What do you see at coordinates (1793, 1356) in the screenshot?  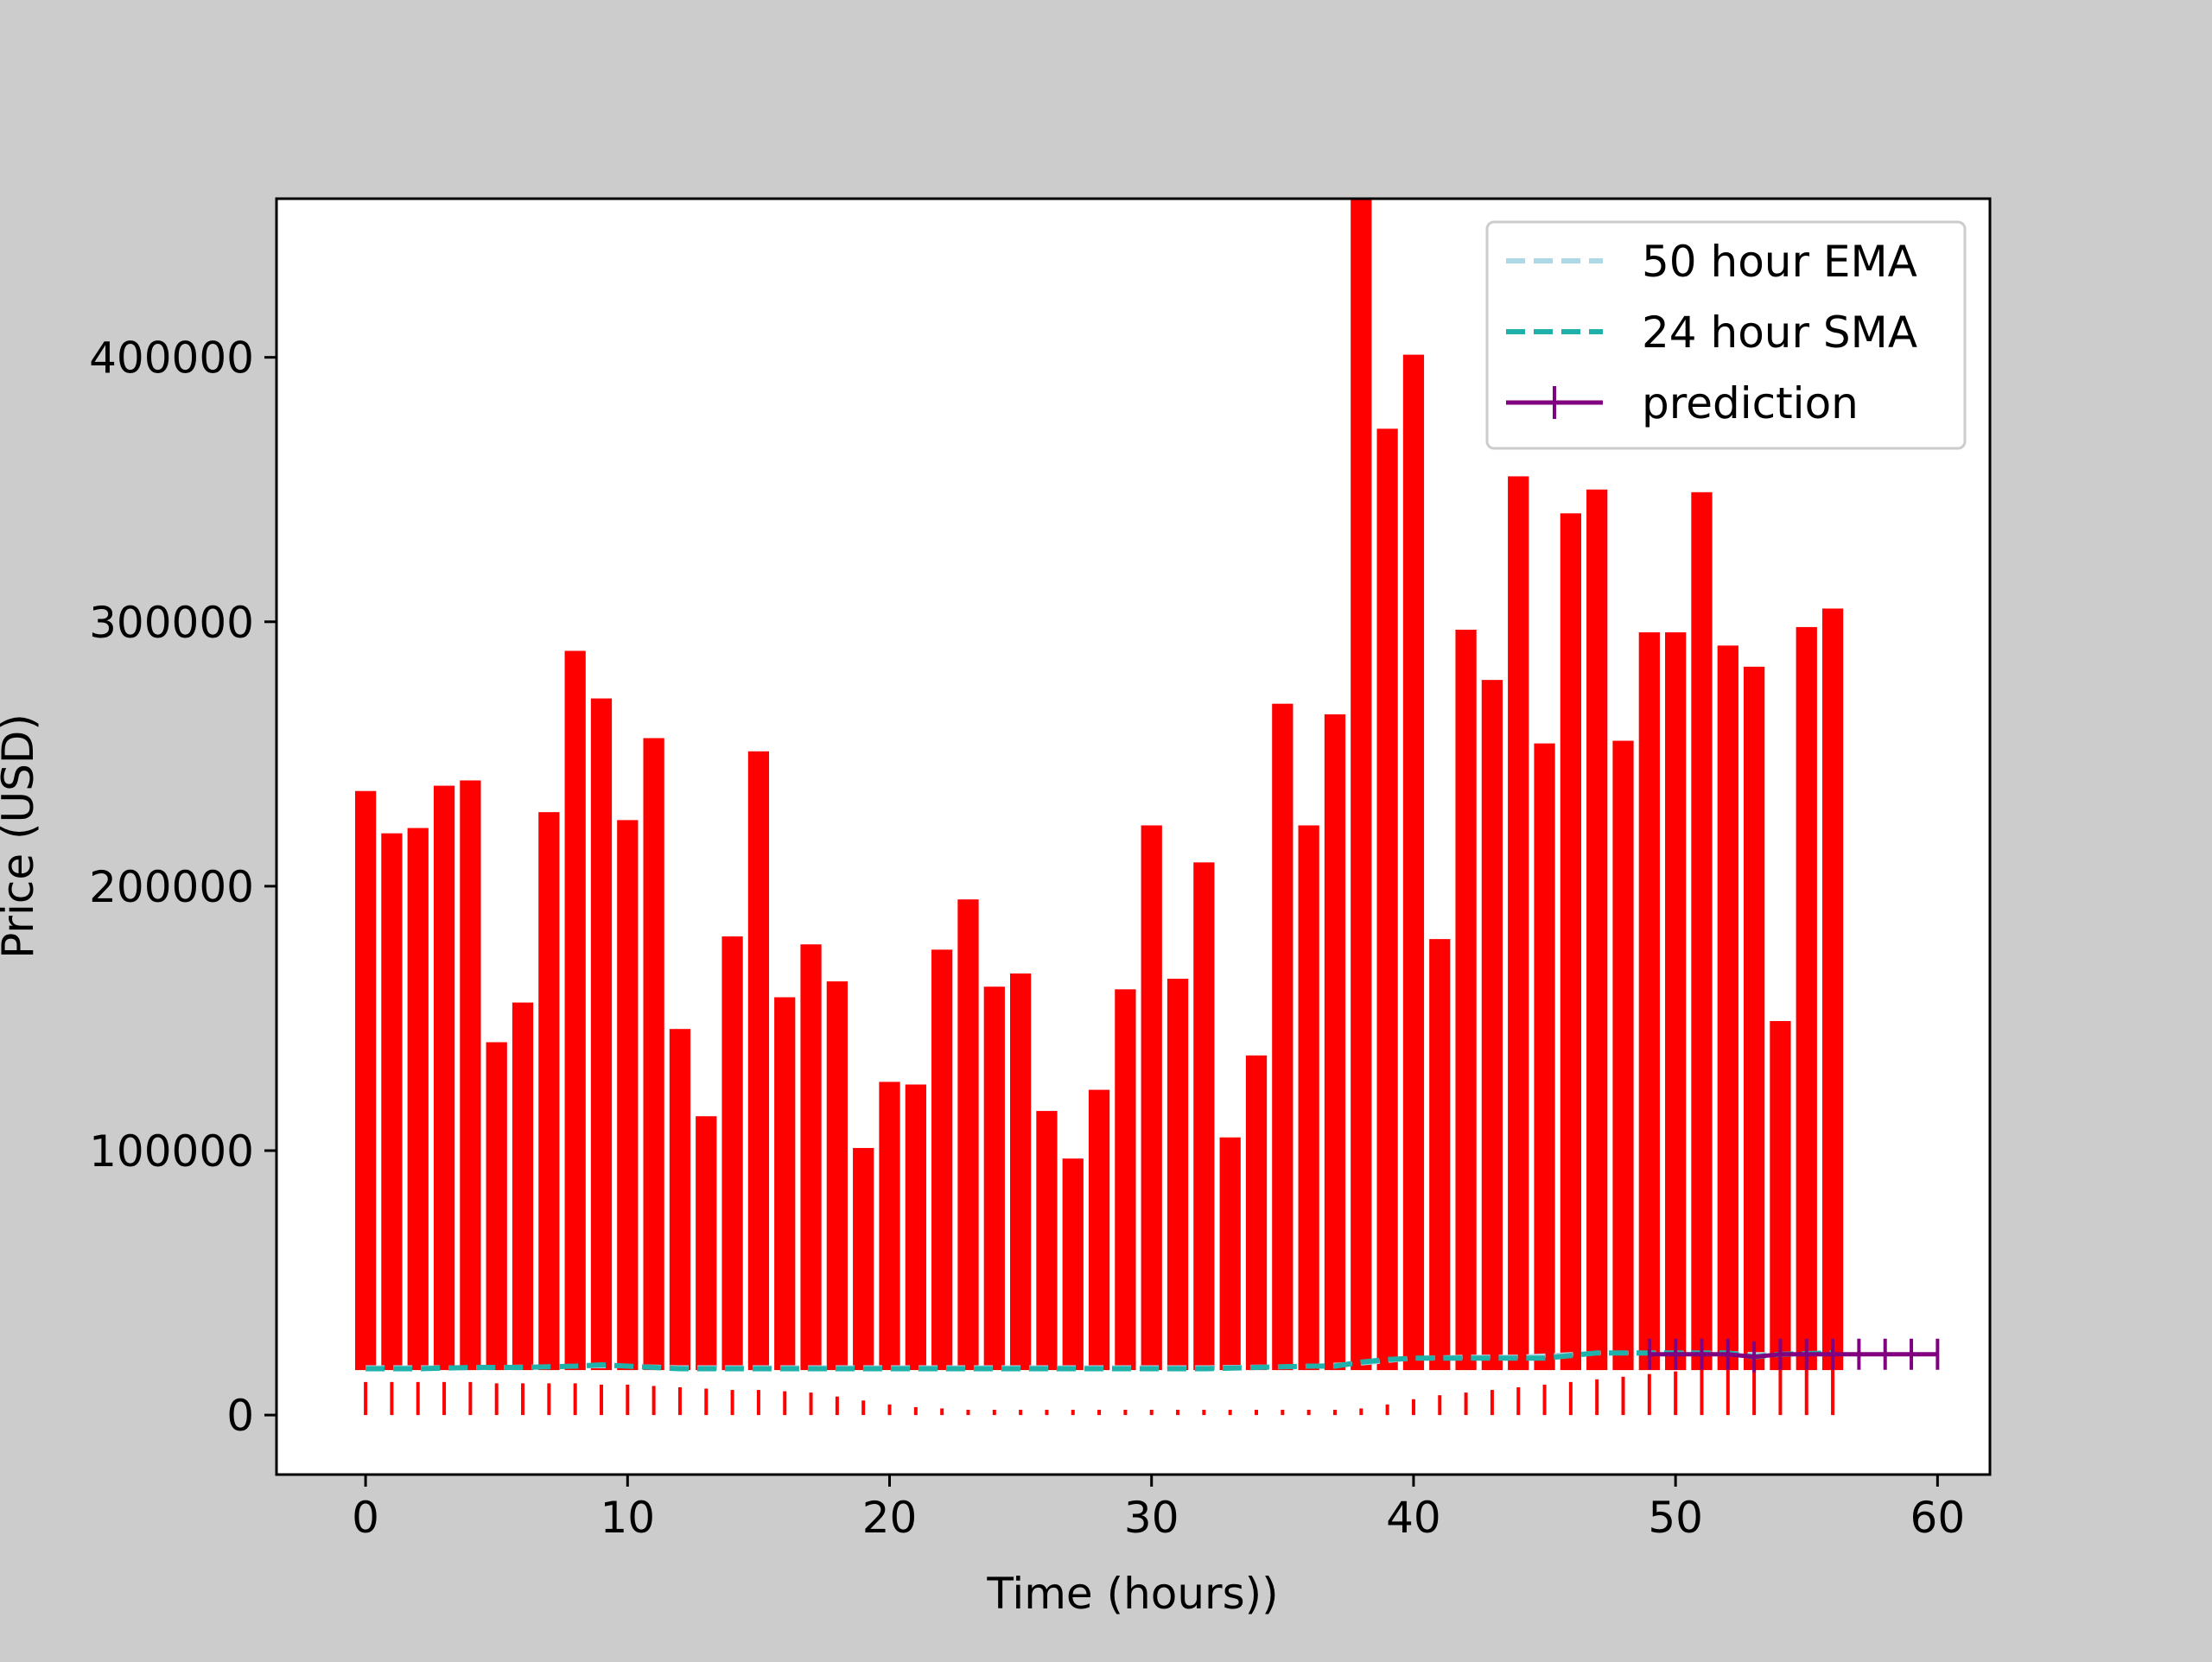 I see `prediction-line` at bounding box center [1793, 1356].